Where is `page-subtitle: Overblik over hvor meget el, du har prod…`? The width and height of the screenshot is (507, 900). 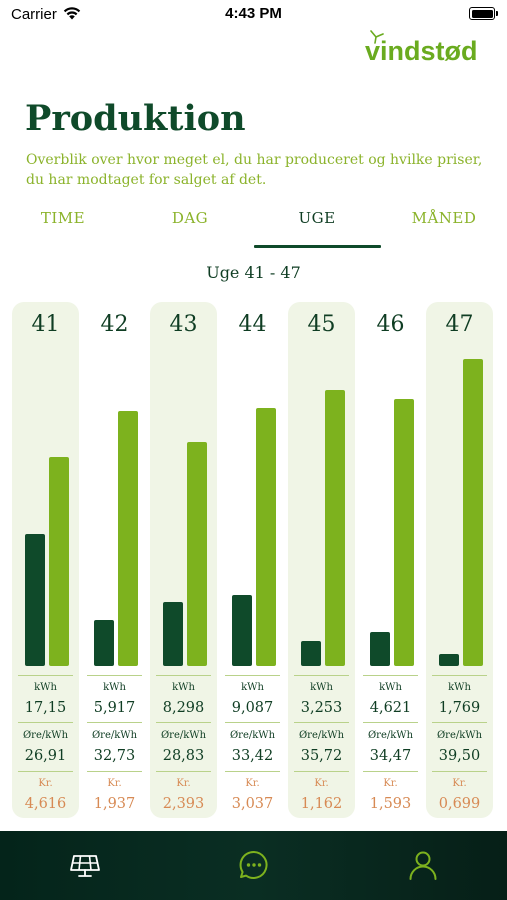
page-subtitle: Overblik over hvor meget el, du har prod… is located at coordinates (254, 170).